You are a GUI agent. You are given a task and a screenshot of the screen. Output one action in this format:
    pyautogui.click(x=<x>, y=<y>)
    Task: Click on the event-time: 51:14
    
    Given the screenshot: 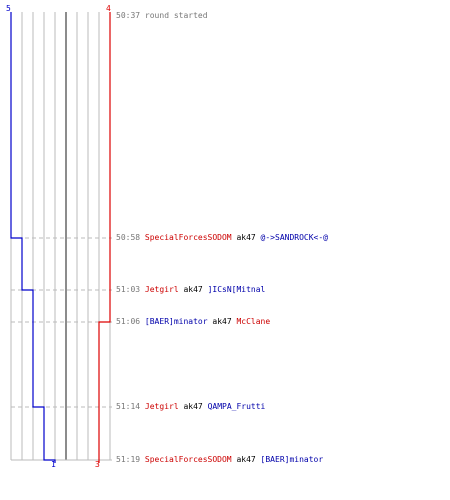 What is the action you would take?
    pyautogui.click(x=128, y=406)
    